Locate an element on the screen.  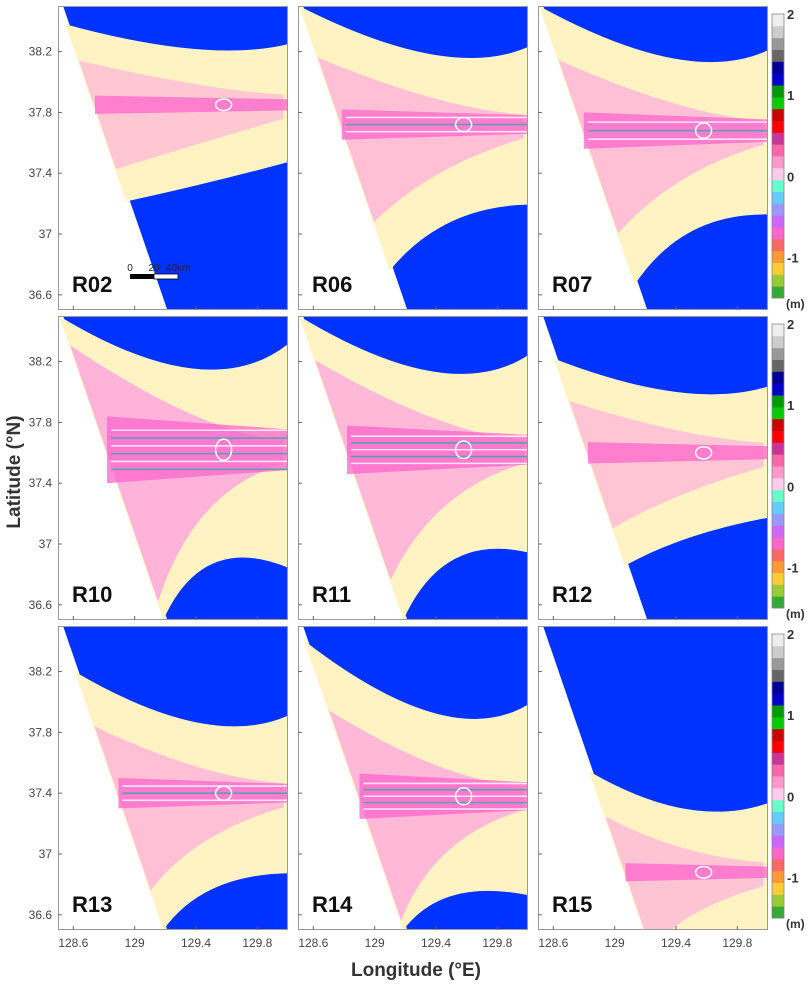
panel-r06: R06 is located at coordinates (413, 158).